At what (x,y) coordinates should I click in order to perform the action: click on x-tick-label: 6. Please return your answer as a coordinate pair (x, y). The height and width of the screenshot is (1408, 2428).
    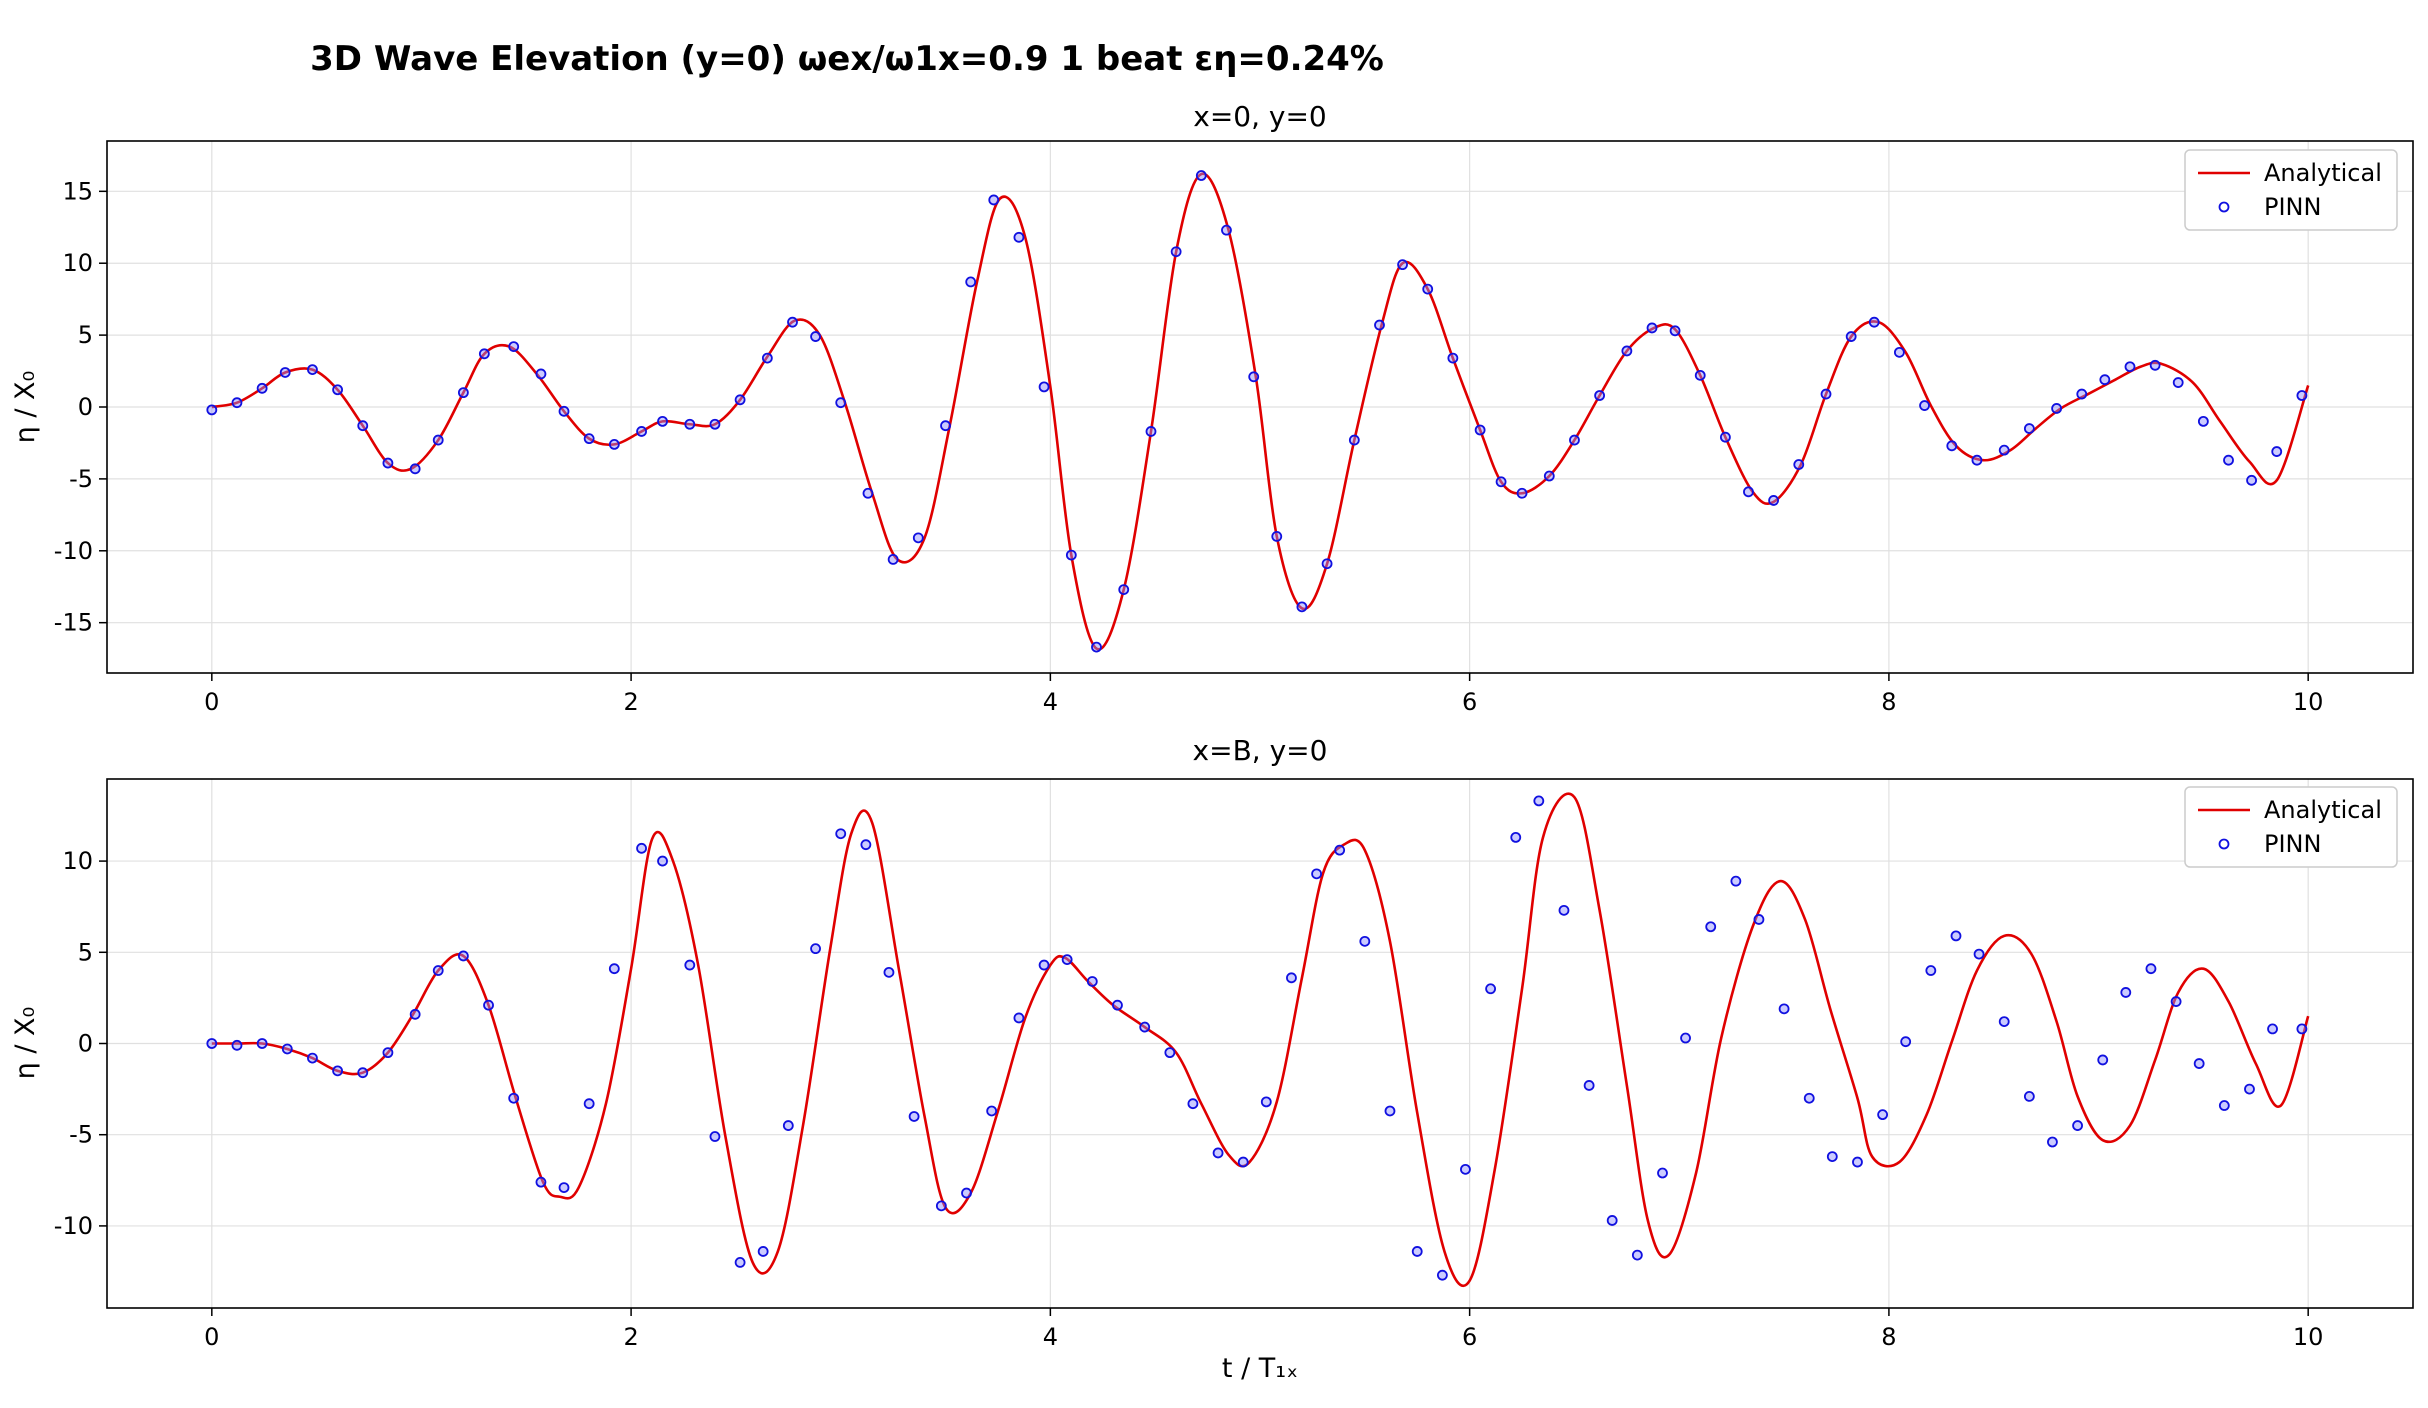
    Looking at the image, I should click on (1469, 1337).